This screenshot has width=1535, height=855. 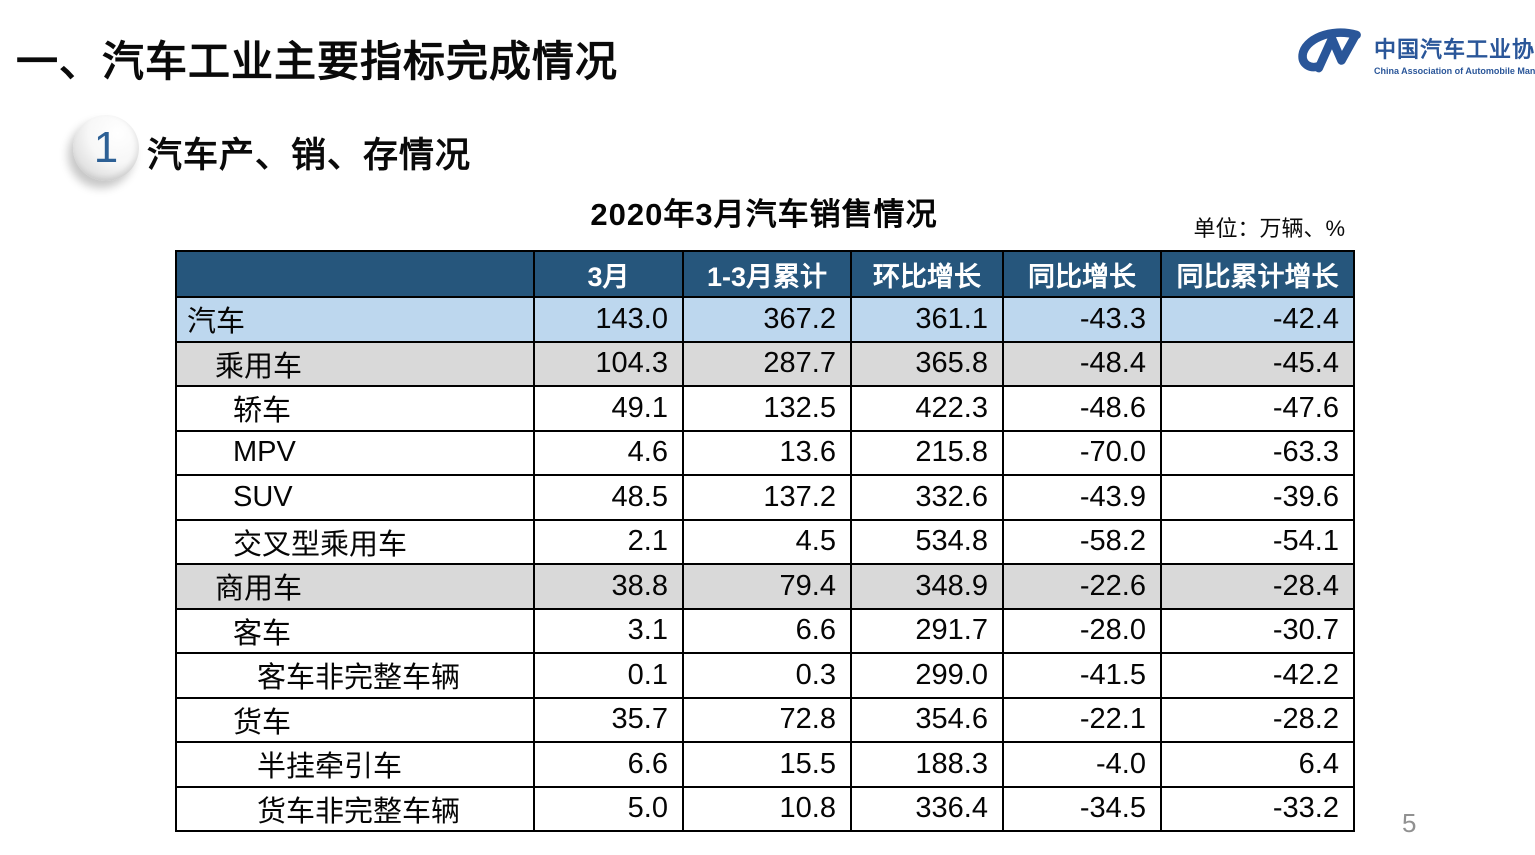 I want to click on value-cell: 4.6, so click(x=608, y=452).